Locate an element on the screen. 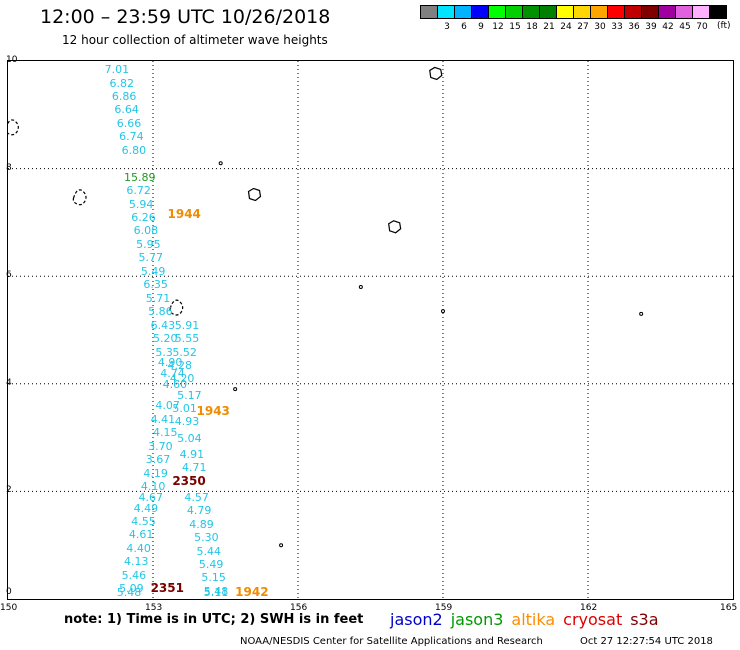 The width and height of the screenshot is (740, 650). wave-height-label: 5.11 is located at coordinates (216, 592).